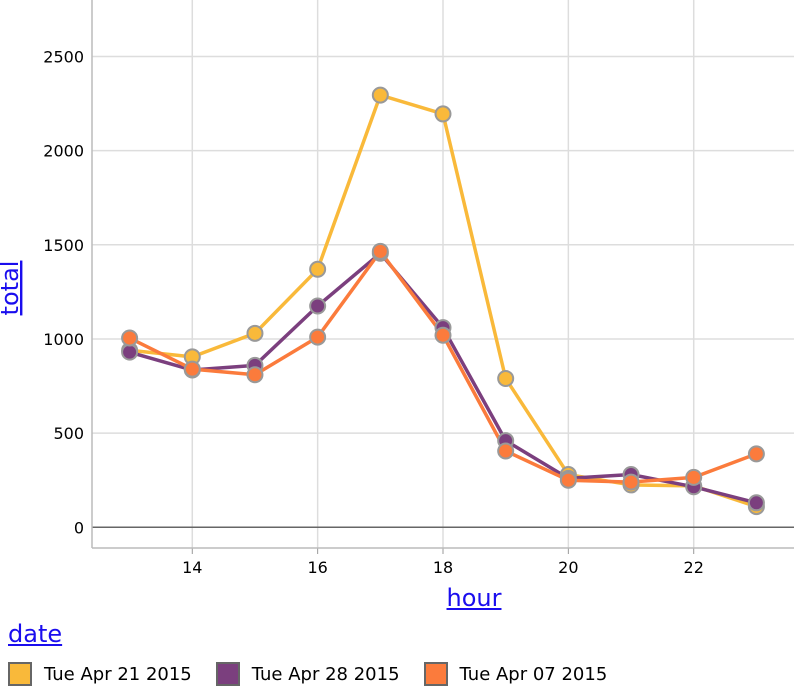  Describe the element at coordinates (192, 567) in the screenshot. I see `x-tick-label: 14` at that location.